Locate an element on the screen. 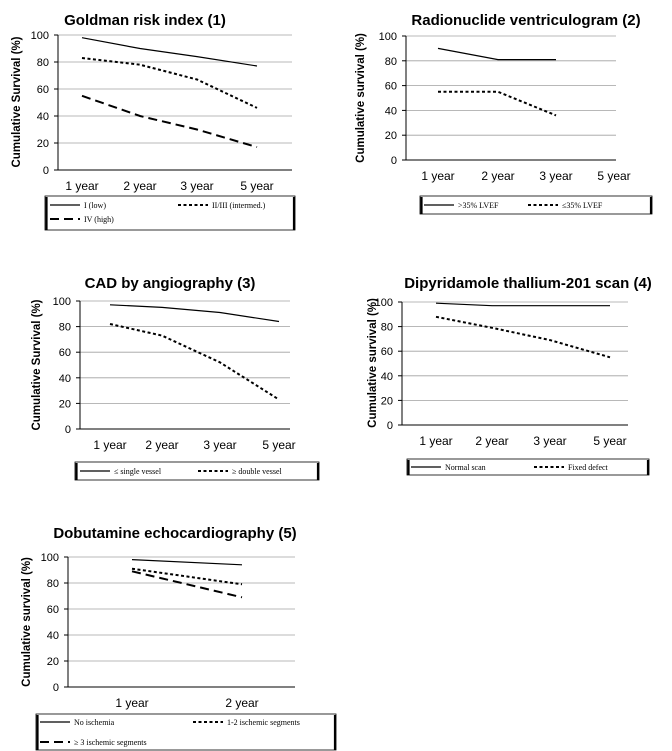  legend-label: I (low) is located at coordinates (95, 205).